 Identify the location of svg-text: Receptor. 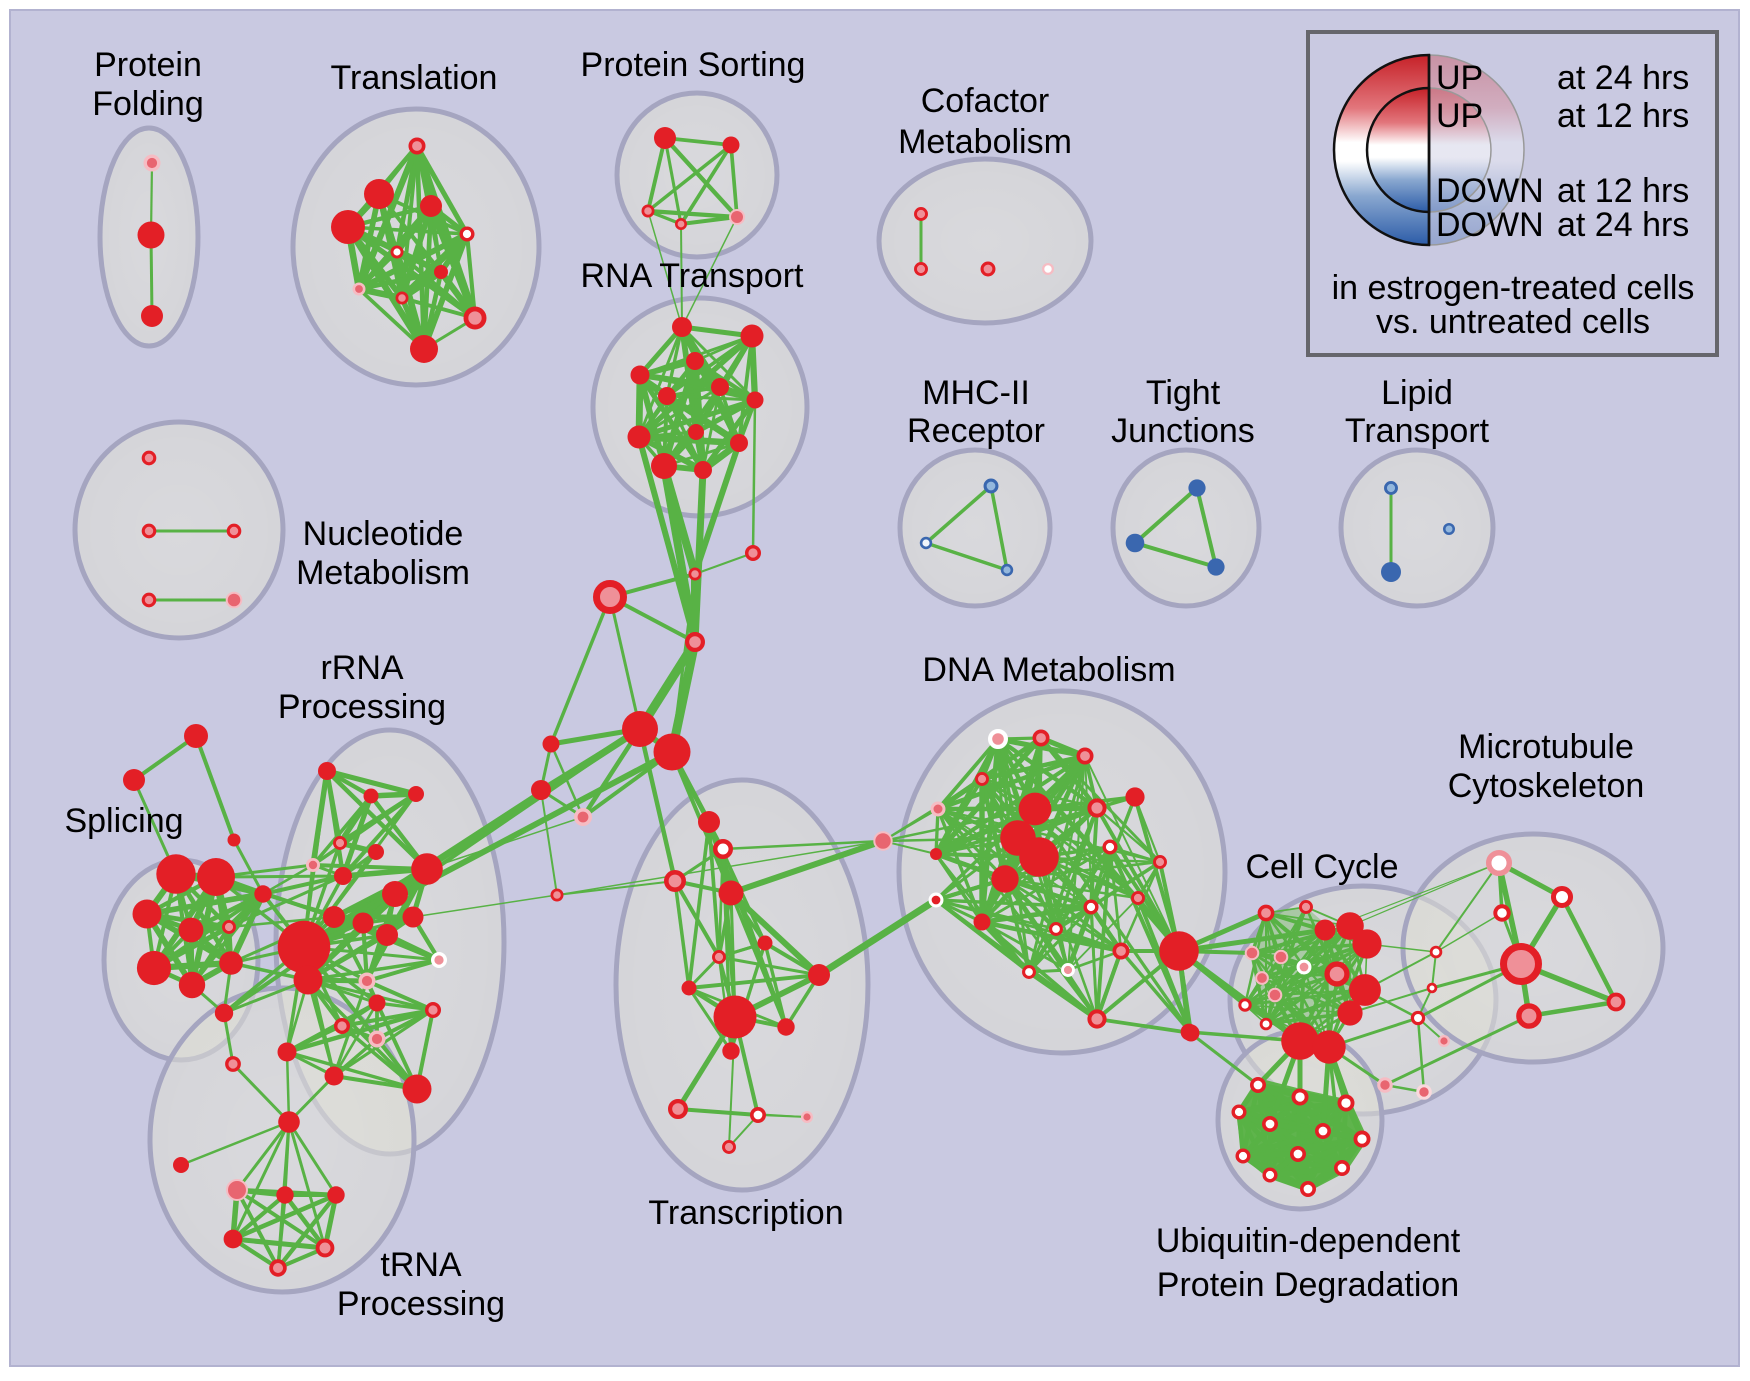
(976, 431).